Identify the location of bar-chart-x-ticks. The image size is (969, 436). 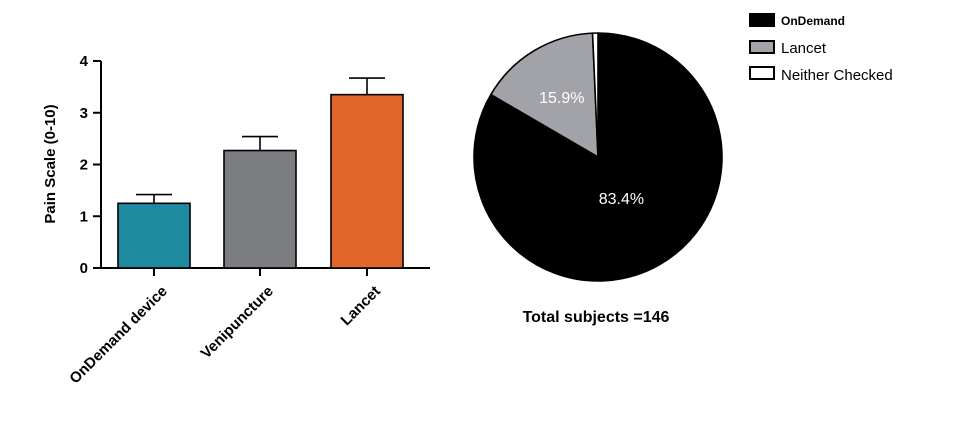
(260, 272).